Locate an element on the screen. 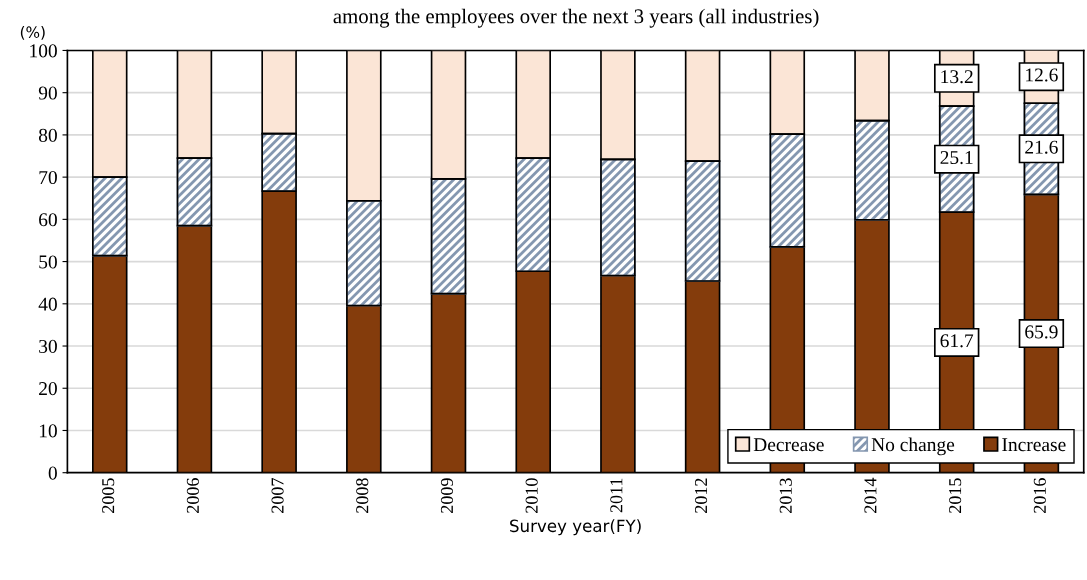 The image size is (1087, 580). x-tick-label: 2009 is located at coordinates (447, 495).